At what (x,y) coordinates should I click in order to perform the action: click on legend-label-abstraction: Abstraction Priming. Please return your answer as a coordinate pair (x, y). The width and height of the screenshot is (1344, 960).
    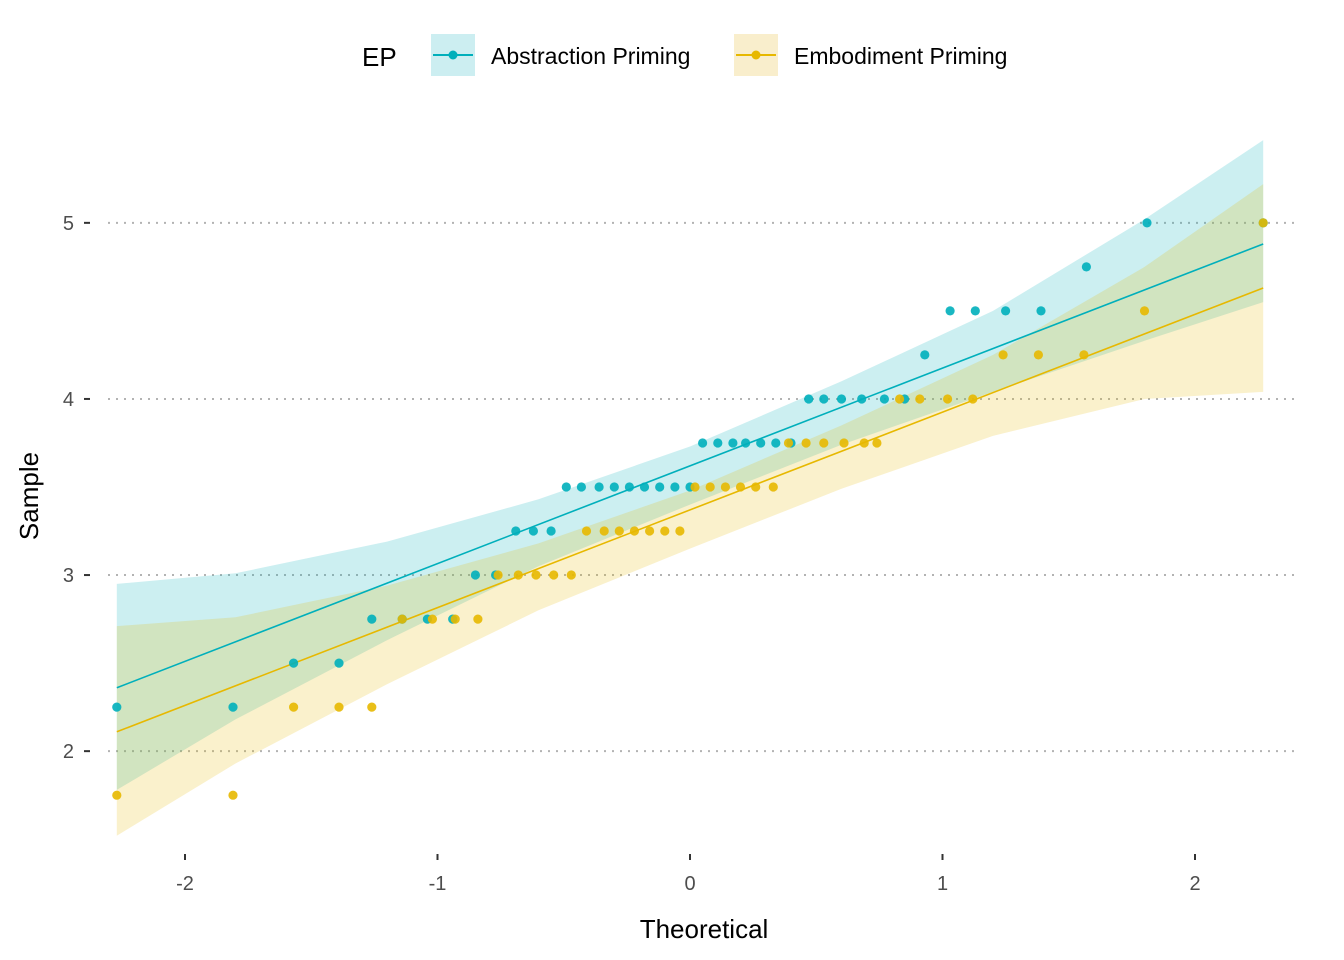
    Looking at the image, I should click on (590, 56).